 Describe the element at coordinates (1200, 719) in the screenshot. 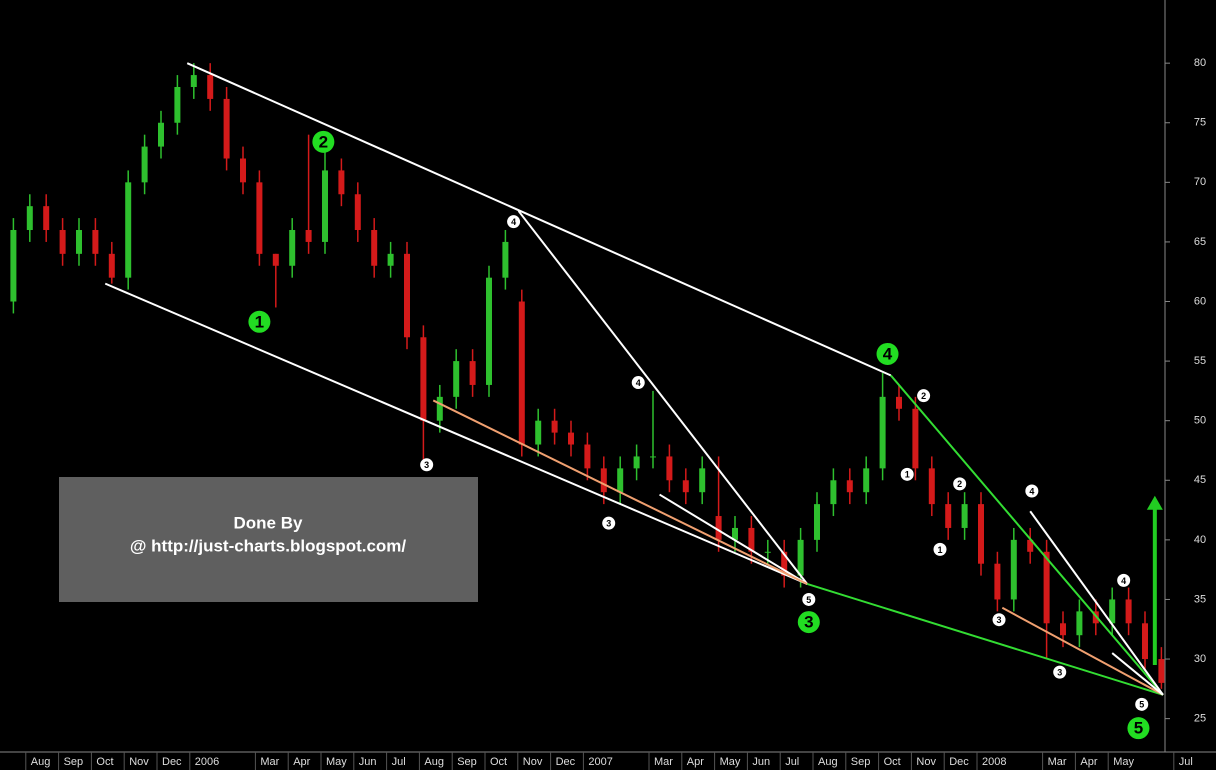

I see `y-tick-label: 25` at that location.